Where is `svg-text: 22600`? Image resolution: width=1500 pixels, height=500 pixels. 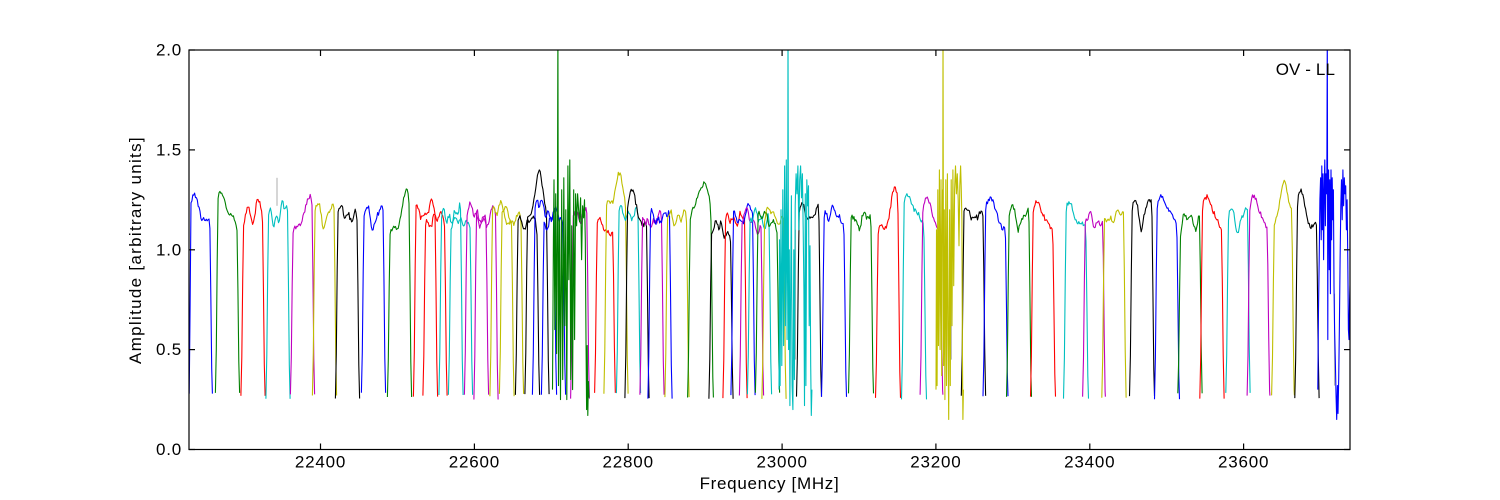
svg-text: 22600 is located at coordinates (474, 462).